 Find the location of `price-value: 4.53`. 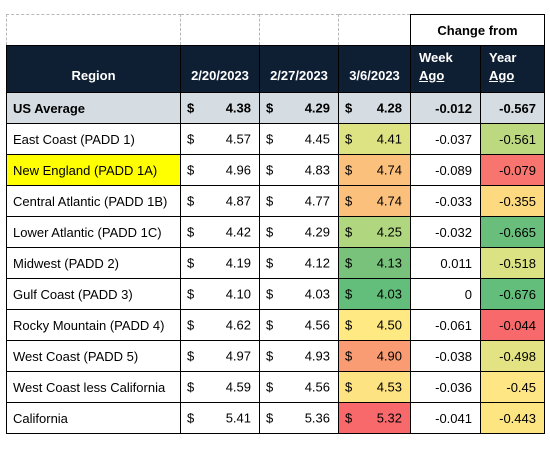

price-value: 4.53 is located at coordinates (389, 387).